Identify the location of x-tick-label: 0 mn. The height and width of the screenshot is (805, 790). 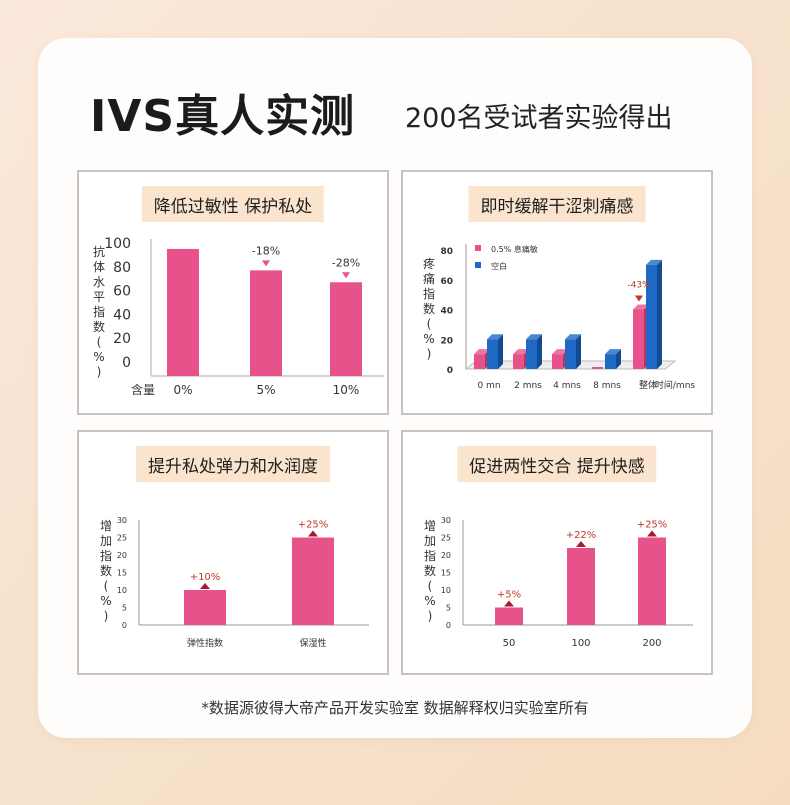
(488, 386).